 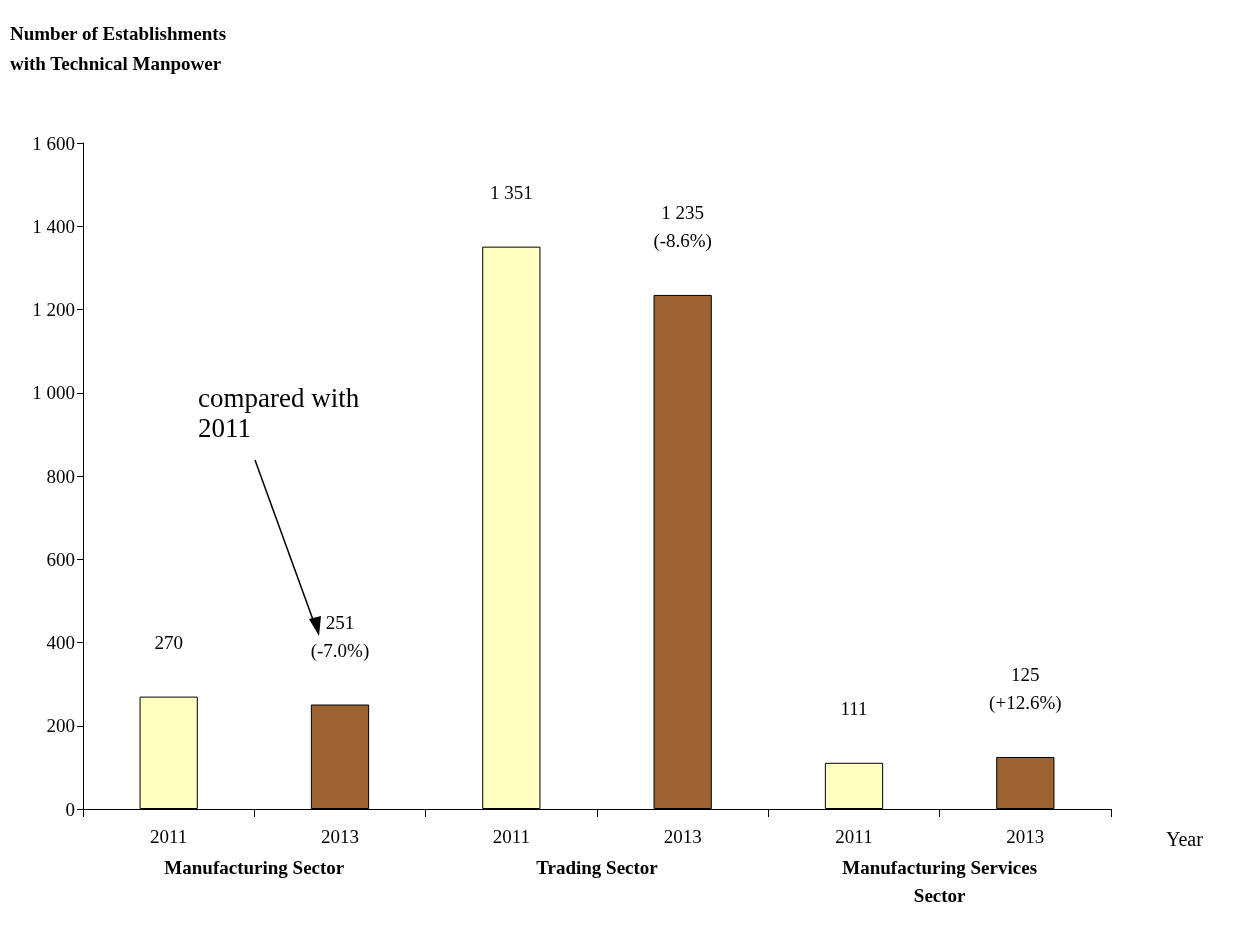 I want to click on y-axis-title: Number of Establishments with Technical Manpower, so click(x=118, y=48).